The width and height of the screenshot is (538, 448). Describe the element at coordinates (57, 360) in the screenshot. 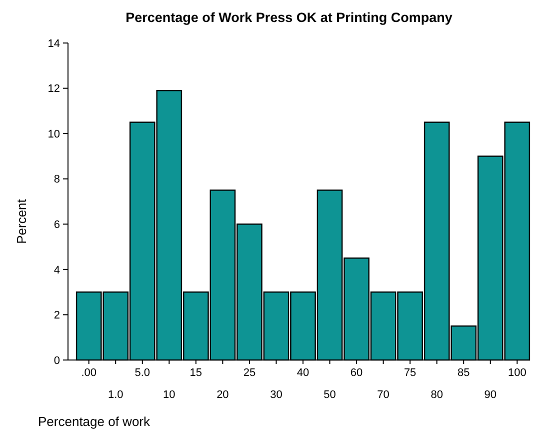

I see `y-tick-label: 0` at that location.